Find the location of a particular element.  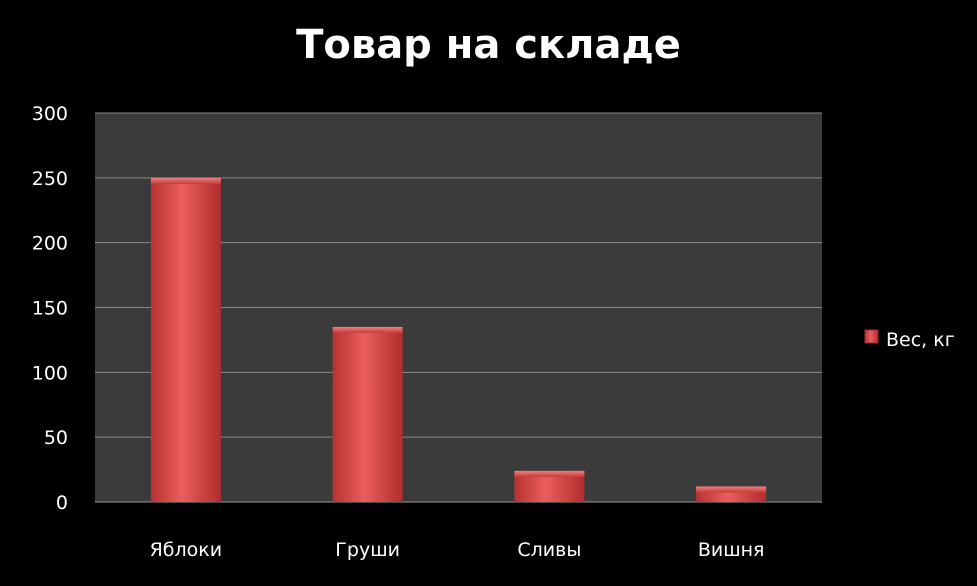

y-tick-label: 150 is located at coordinates (50, 309).